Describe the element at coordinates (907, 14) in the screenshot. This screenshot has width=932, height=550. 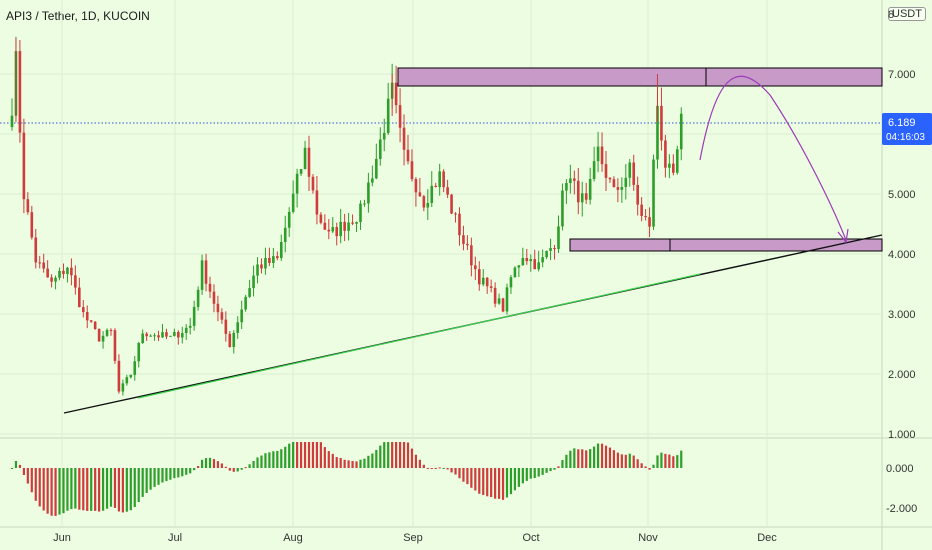
I see `currency-label: USDT` at that location.